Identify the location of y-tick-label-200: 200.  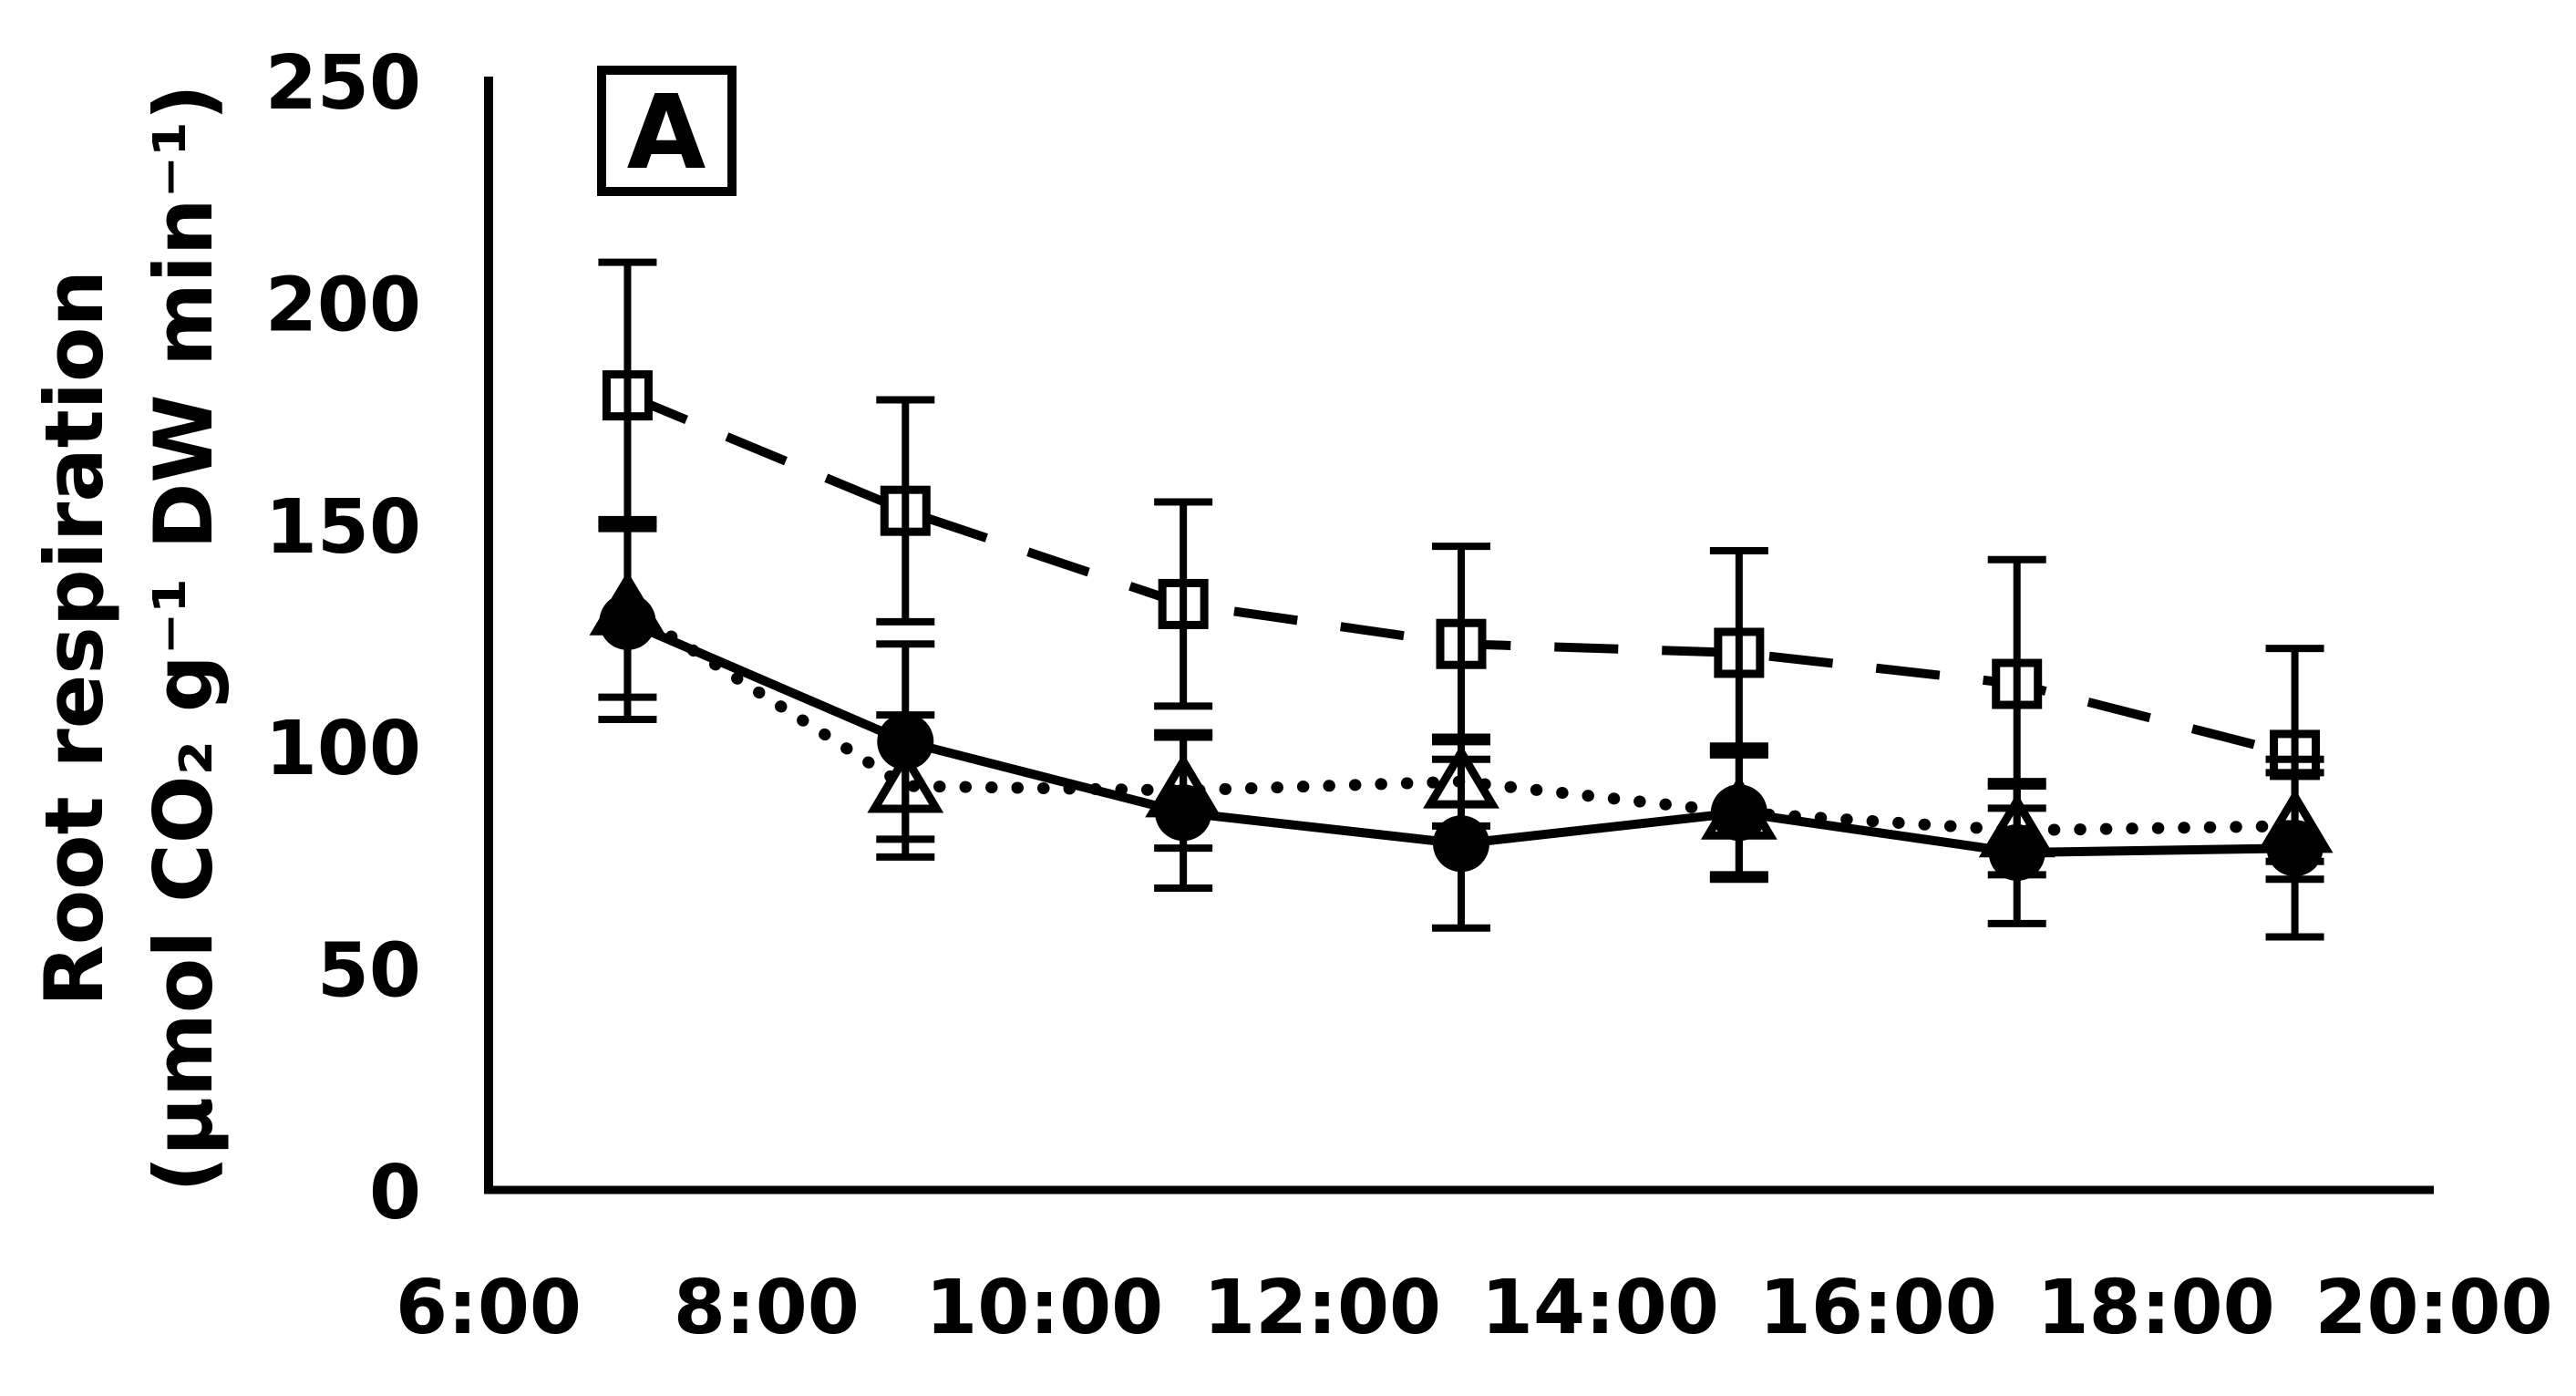
(343, 305).